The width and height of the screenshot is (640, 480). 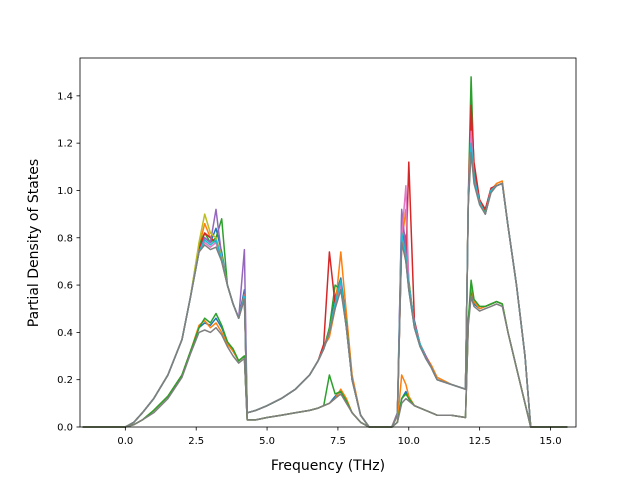 I want to click on x-axis: 0.0 2.5 5.0 7.5 10.0 12.5 15.0, so click(x=339, y=437).